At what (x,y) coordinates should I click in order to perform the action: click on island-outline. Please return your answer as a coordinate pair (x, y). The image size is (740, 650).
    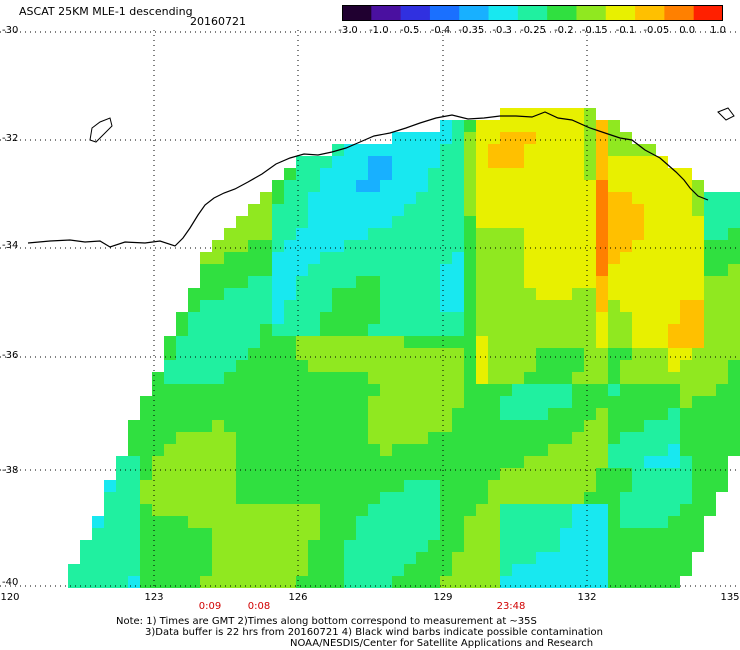
    Looking at the image, I should click on (101, 130).